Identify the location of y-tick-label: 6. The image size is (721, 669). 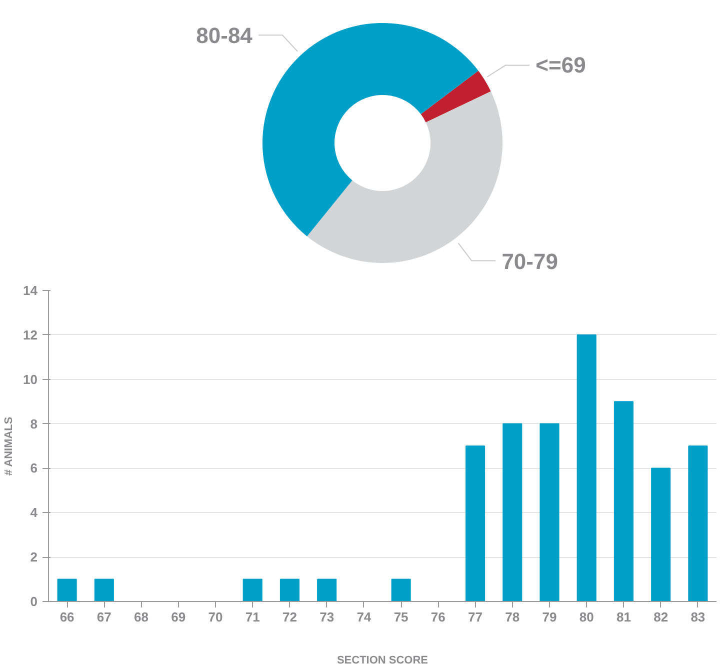
(34, 468).